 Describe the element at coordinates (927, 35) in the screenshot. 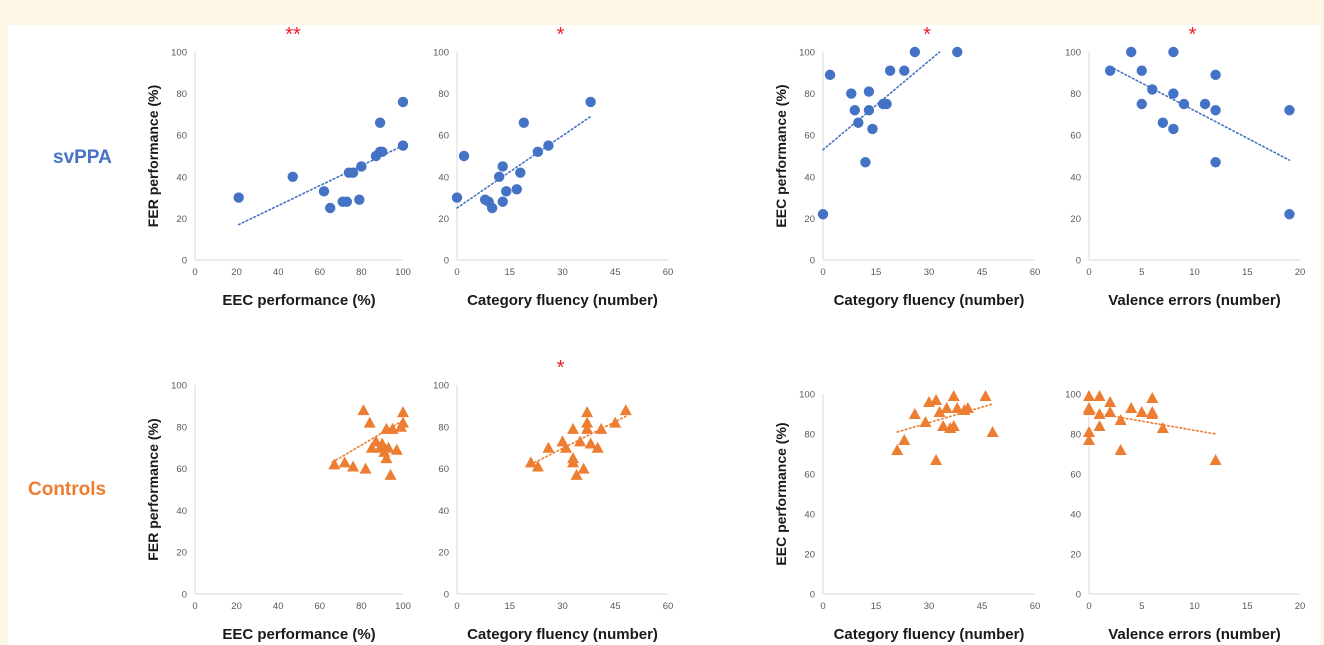

I see `significance-marker: *` at that location.